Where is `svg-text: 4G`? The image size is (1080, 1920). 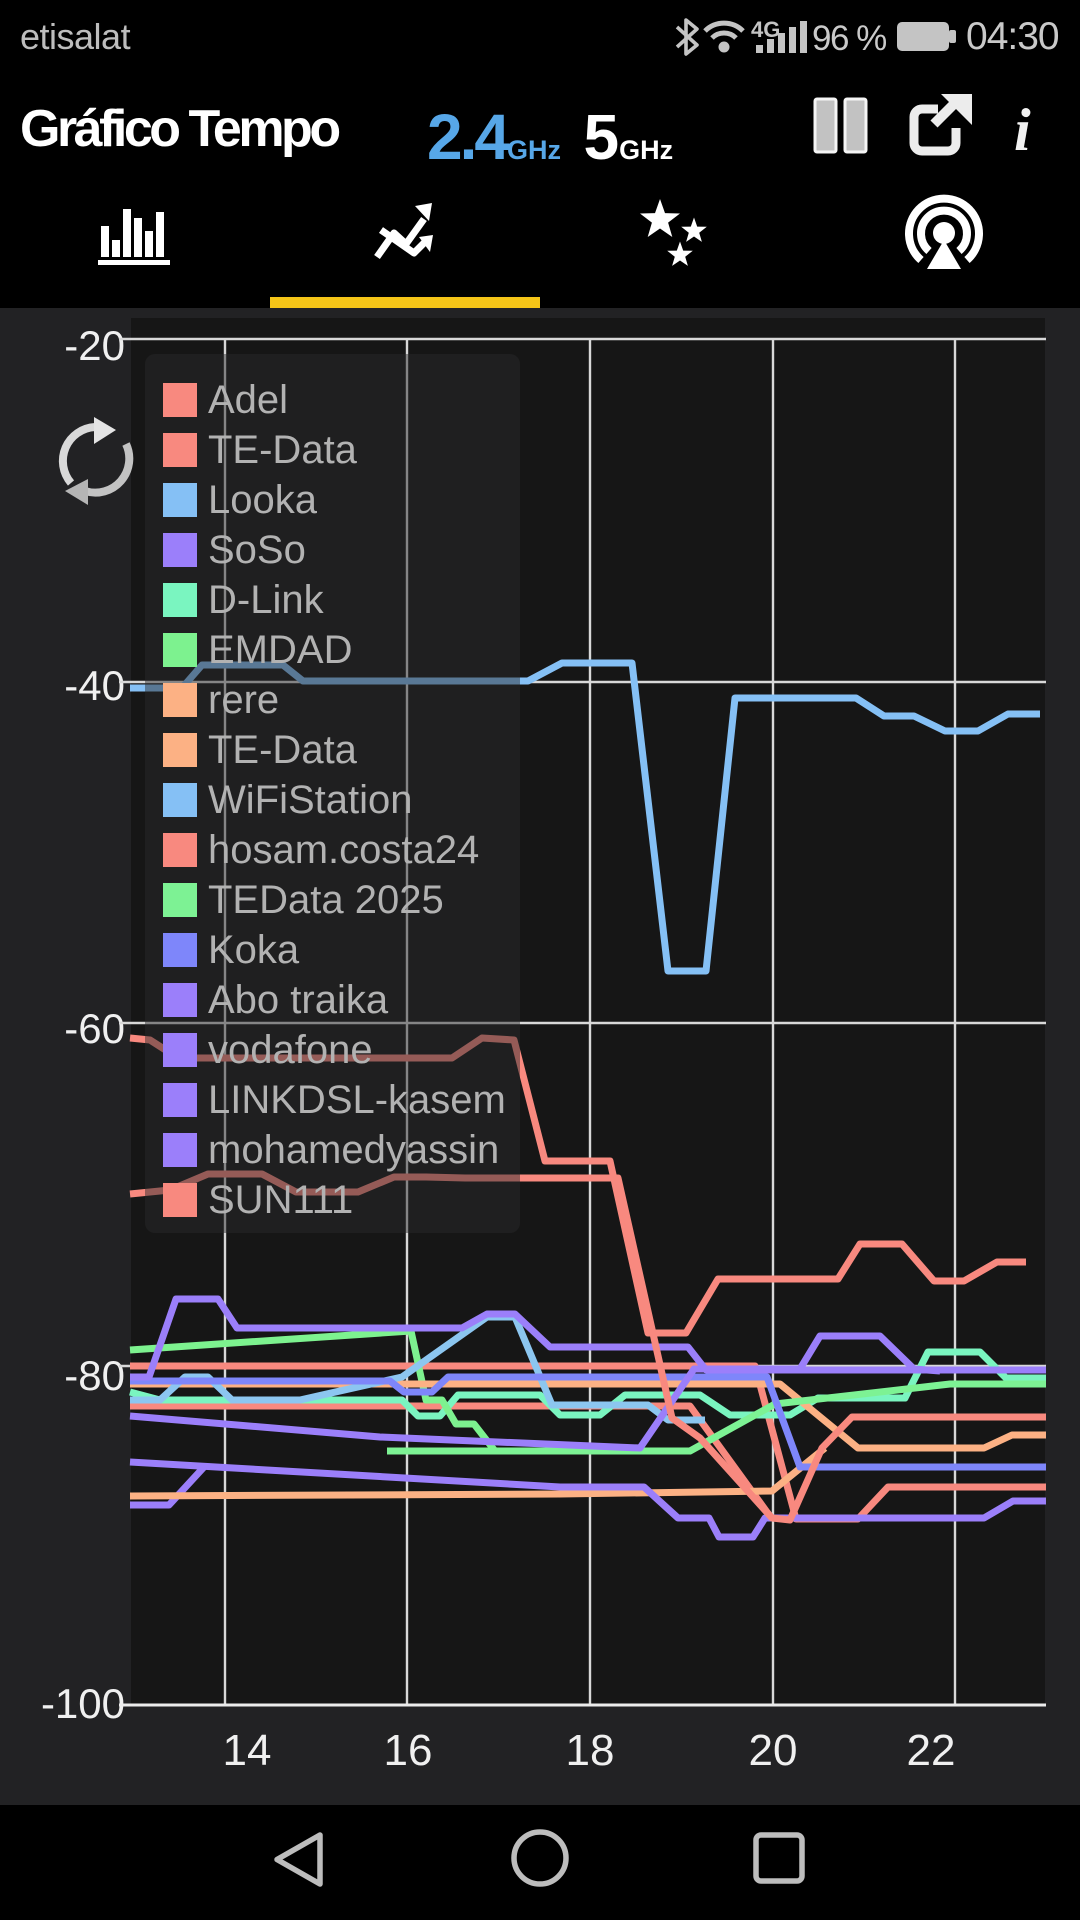 svg-text: 4G is located at coordinates (765, 29).